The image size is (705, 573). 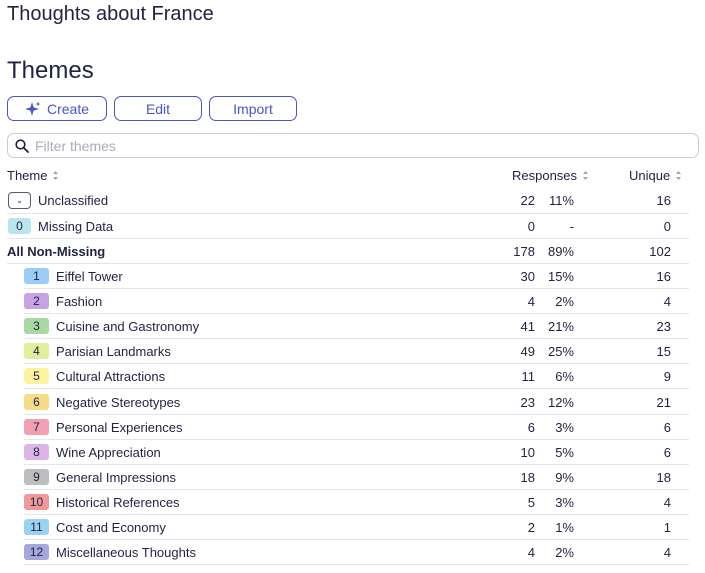 What do you see at coordinates (531, 527) in the screenshot?
I see `response-count: 2` at bounding box center [531, 527].